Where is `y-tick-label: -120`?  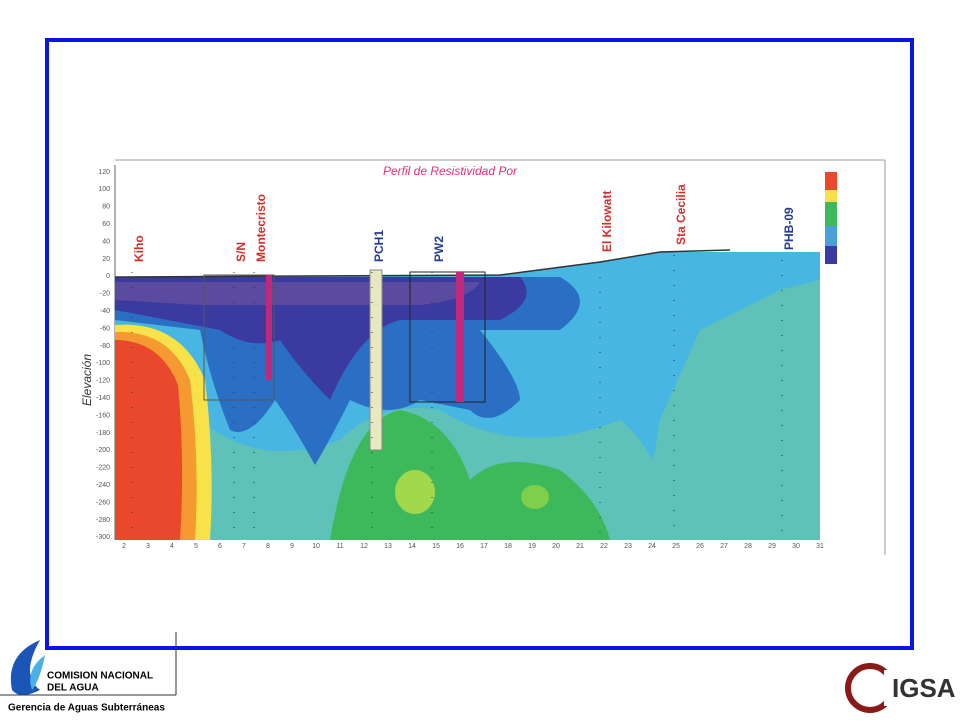
y-tick-label: -120 is located at coordinates (103, 381).